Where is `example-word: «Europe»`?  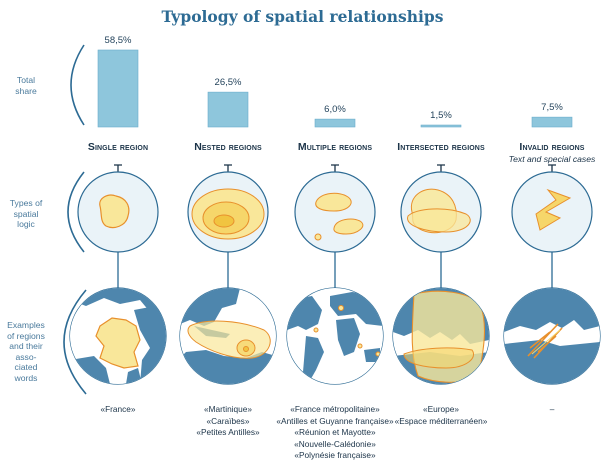
example-word: «Europe» is located at coordinates (441, 409).